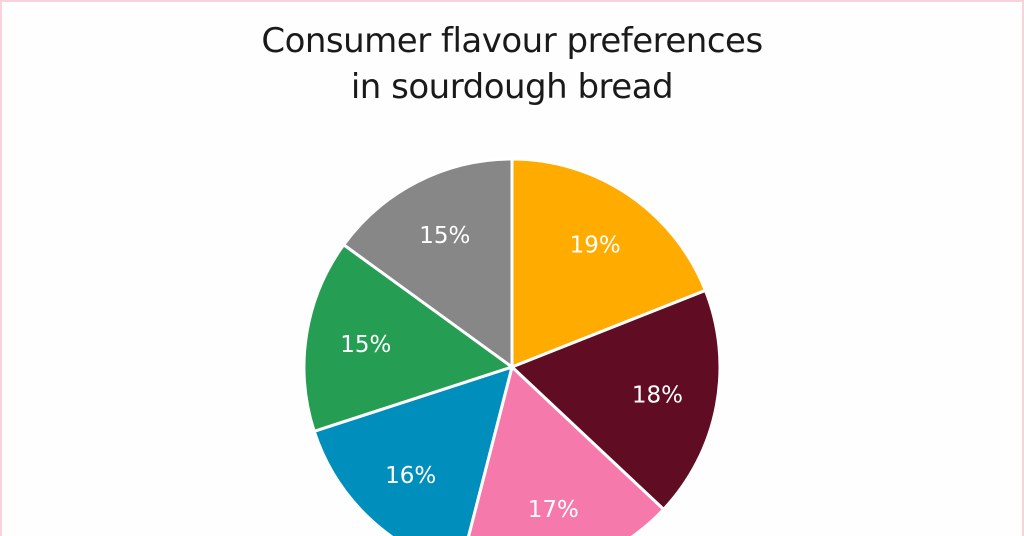 Image resolution: width=1024 pixels, height=536 pixels. Describe the element at coordinates (512, 87) in the screenshot. I see `chart-title-line-2: in sourdough bread` at that location.